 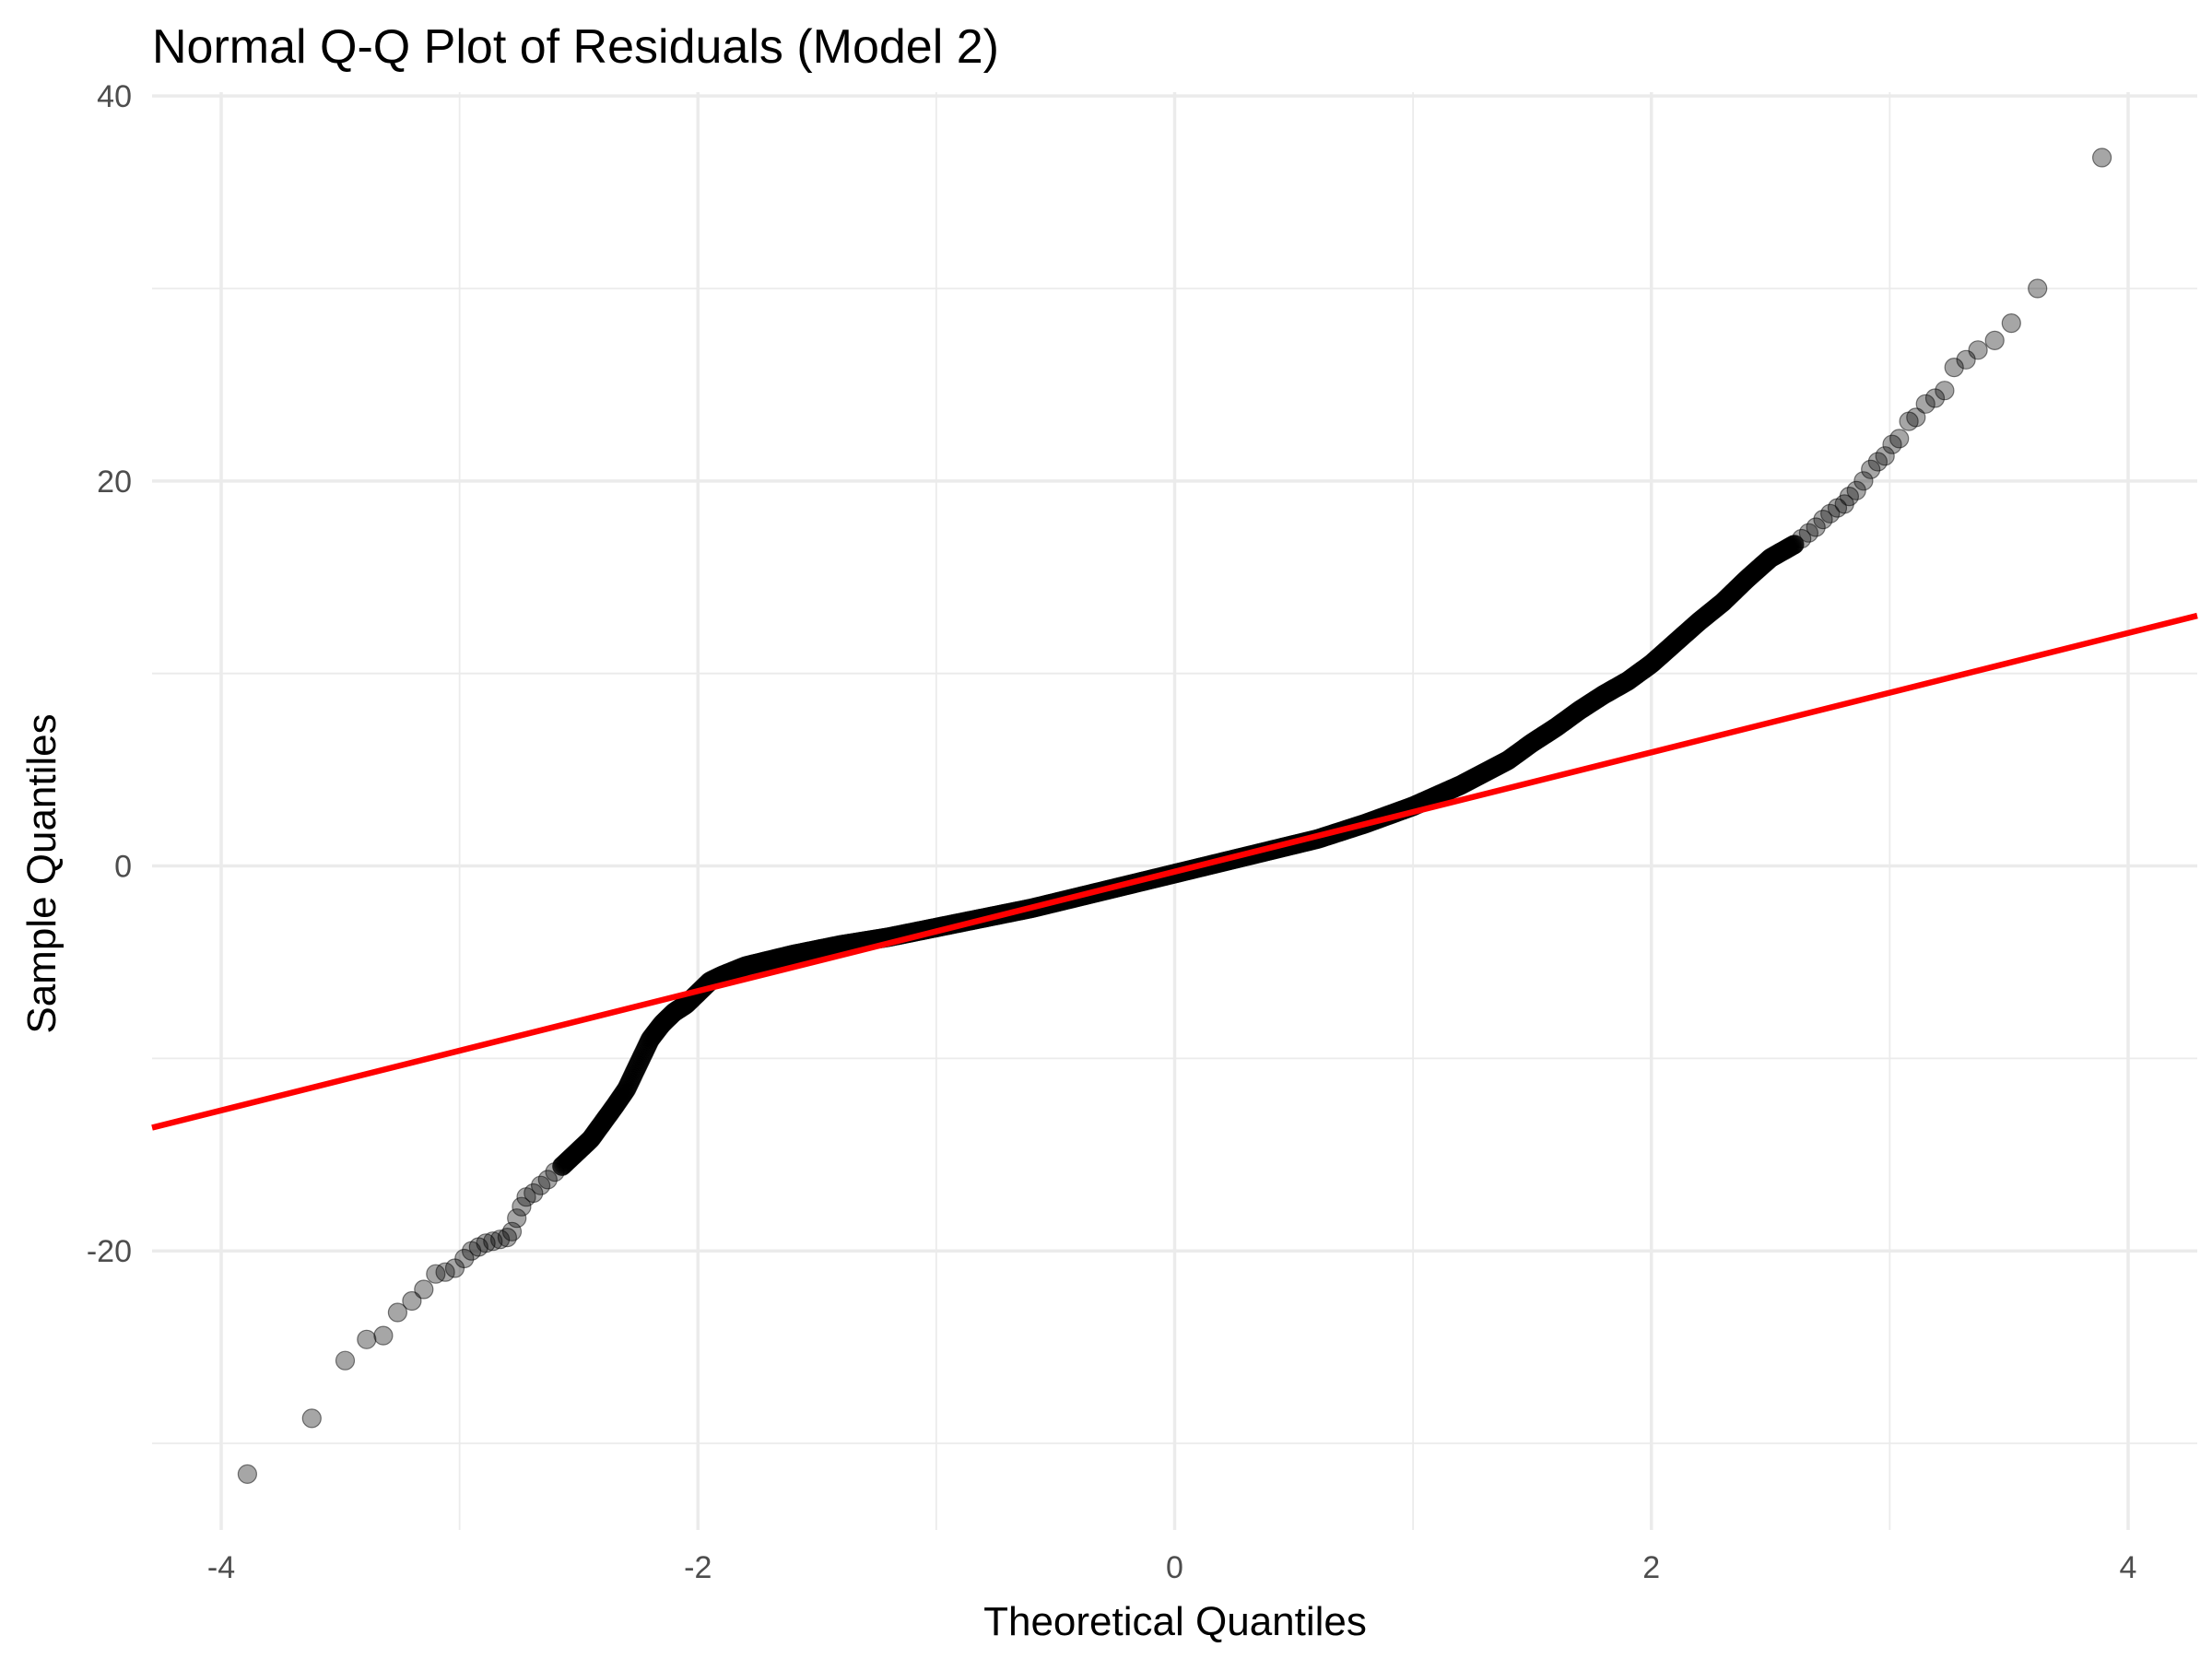 I want to click on y-tick-label: 40, so click(x=114, y=96).